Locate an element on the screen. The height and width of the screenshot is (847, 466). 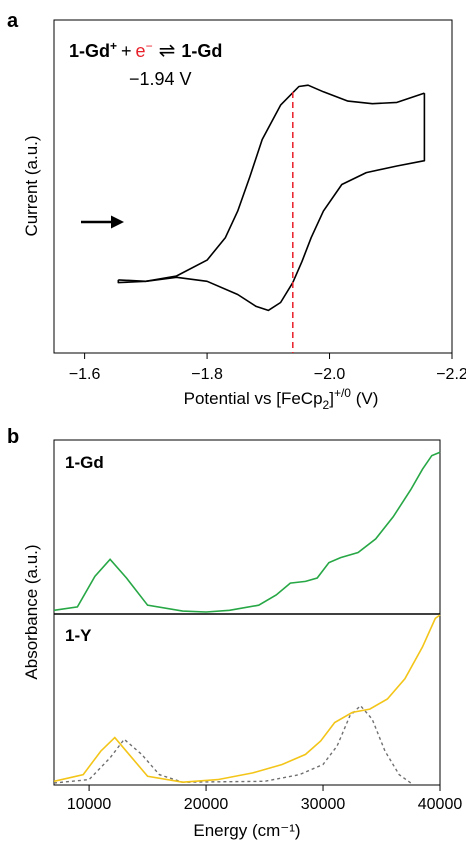
potential-annotation: −1.94 V is located at coordinates (160, 79).